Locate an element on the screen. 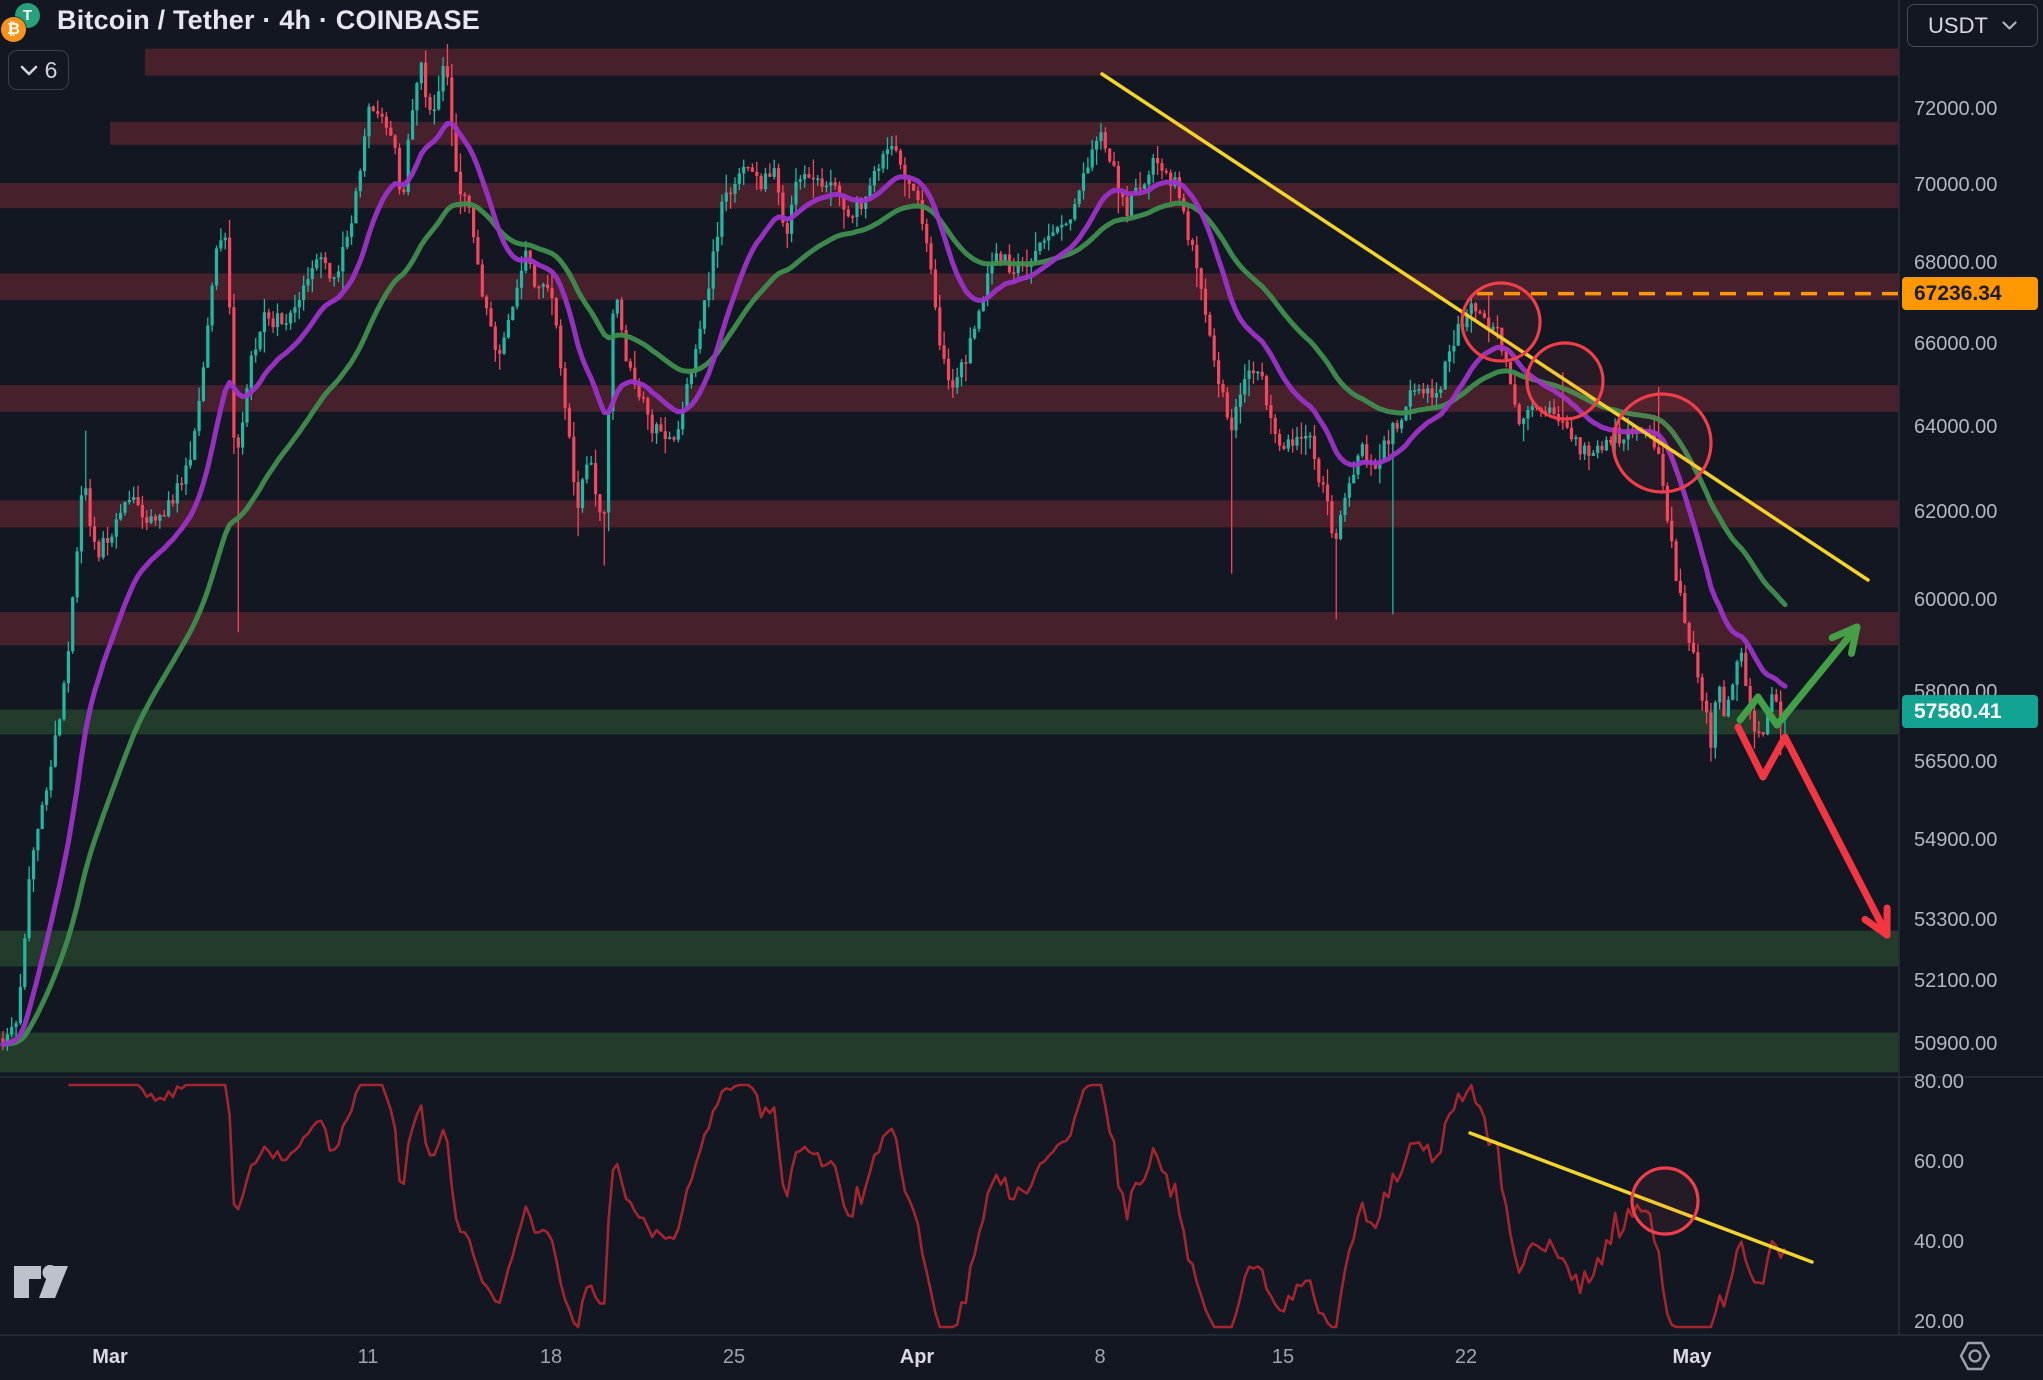 The width and height of the screenshot is (2043, 1380). price-tick-label: 54900.00 is located at coordinates (1956, 840).